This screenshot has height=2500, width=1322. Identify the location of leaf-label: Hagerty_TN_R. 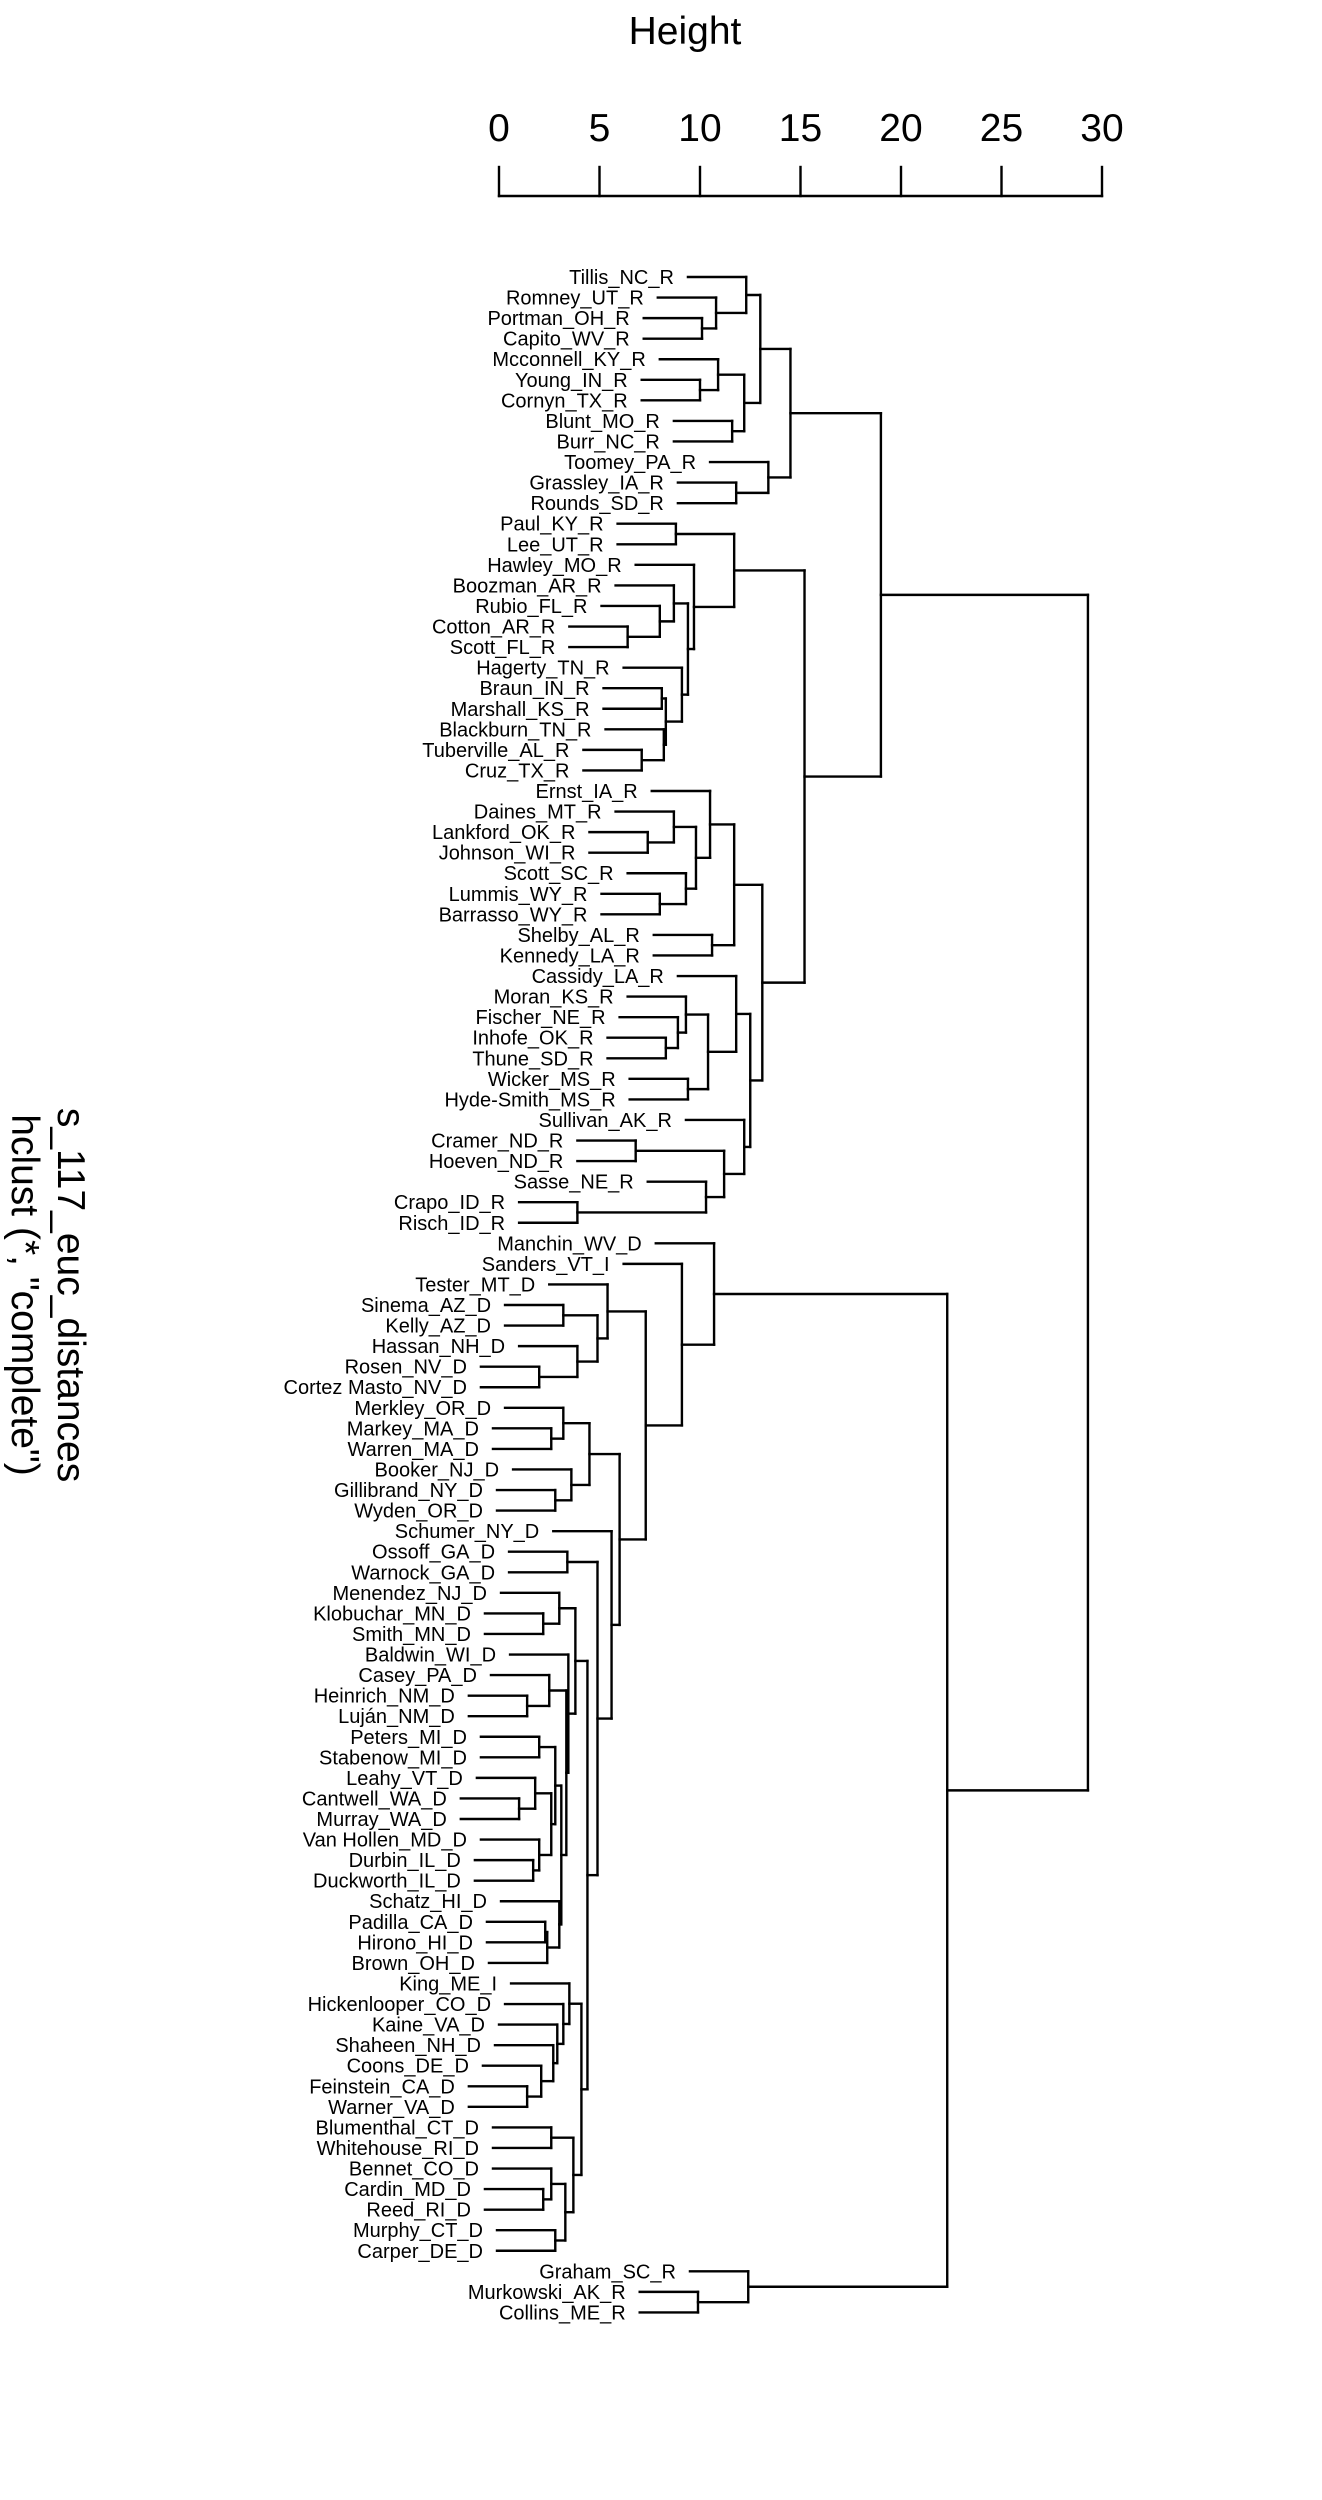
(542, 669).